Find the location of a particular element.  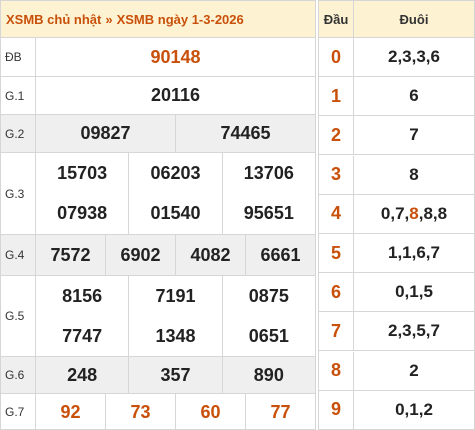

prize-number-line: 90148 is located at coordinates (175, 57).